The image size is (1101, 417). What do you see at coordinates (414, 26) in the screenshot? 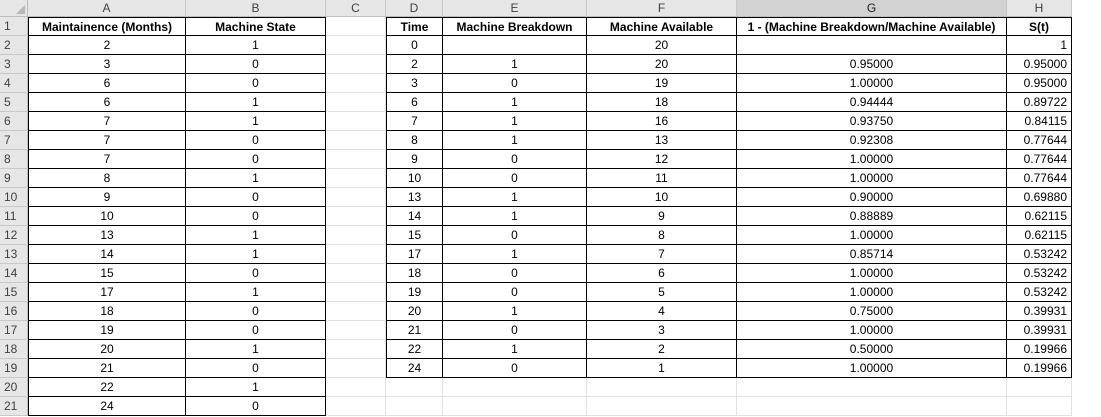
I see `table2-header-time: Time` at bounding box center [414, 26].